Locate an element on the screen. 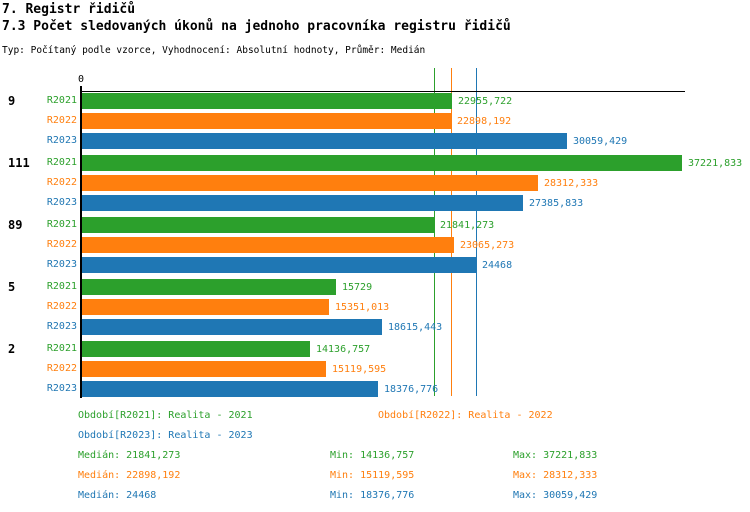 The height and width of the screenshot is (512, 750). legend-median-r2022: Medián: 22898,192 is located at coordinates (129, 475).